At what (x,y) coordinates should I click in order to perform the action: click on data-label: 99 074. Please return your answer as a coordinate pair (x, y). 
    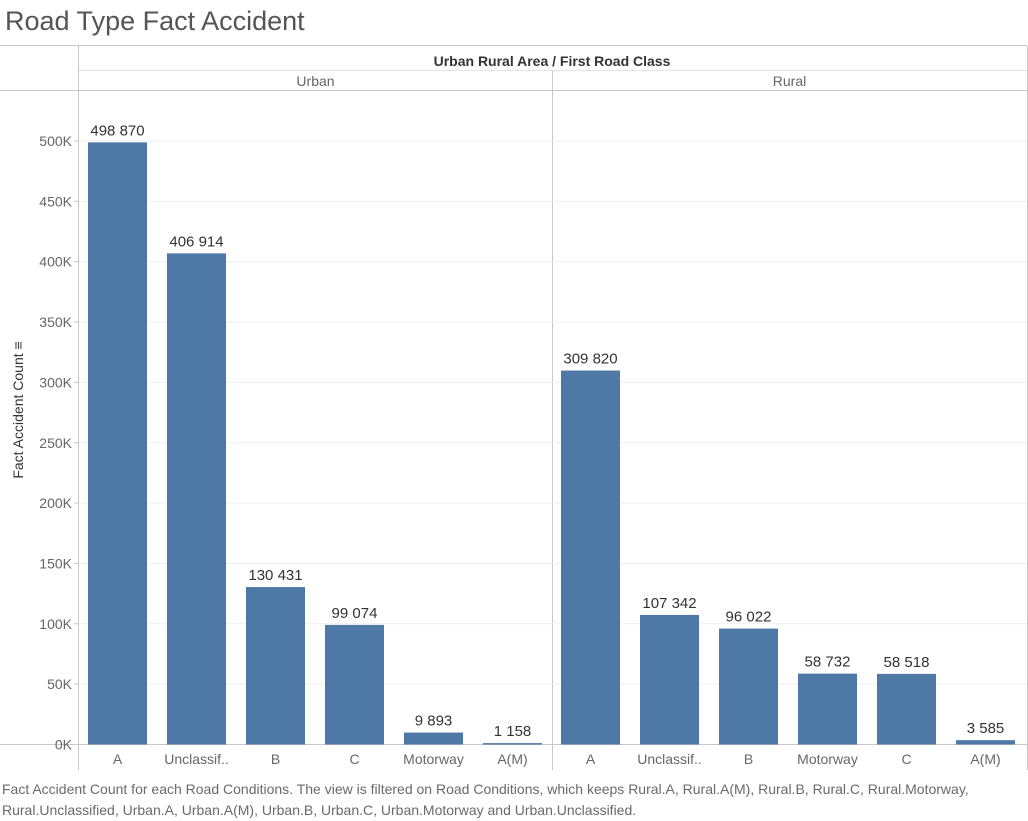
    Looking at the image, I should click on (355, 613).